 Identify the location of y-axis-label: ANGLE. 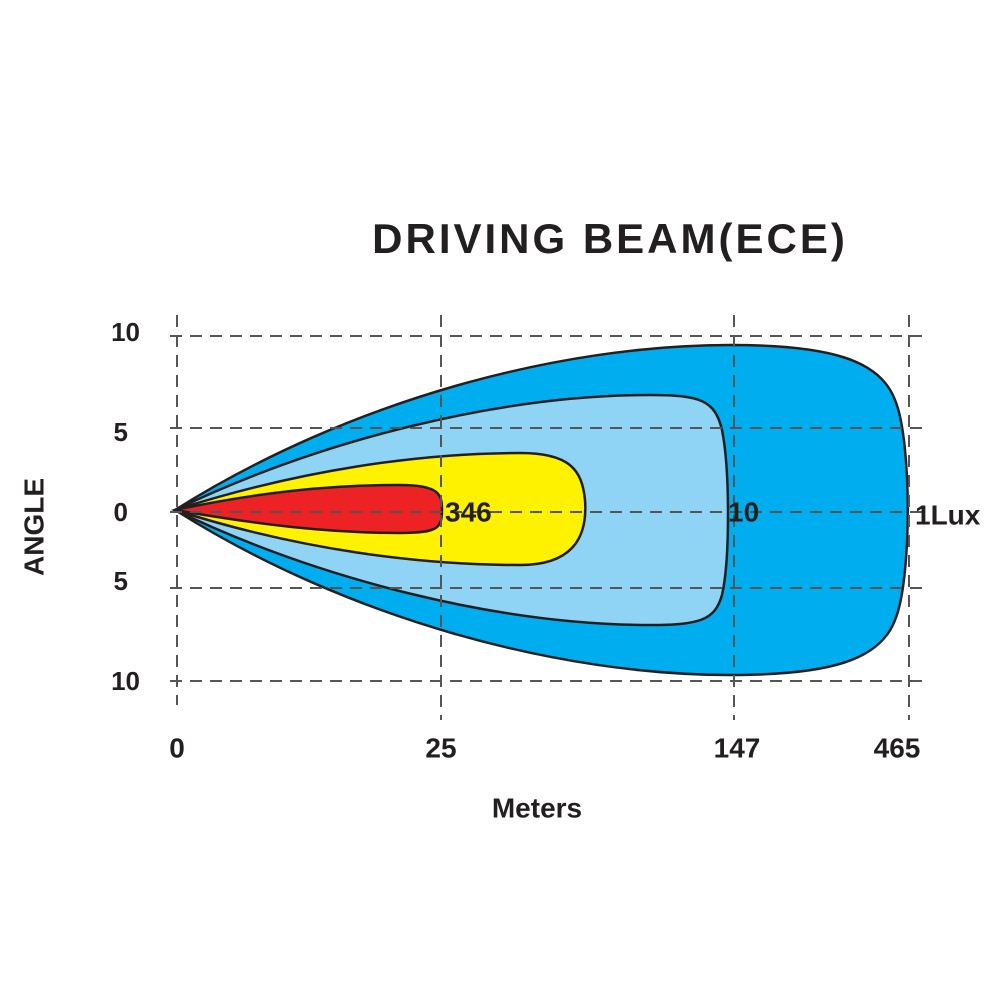
(33, 527).